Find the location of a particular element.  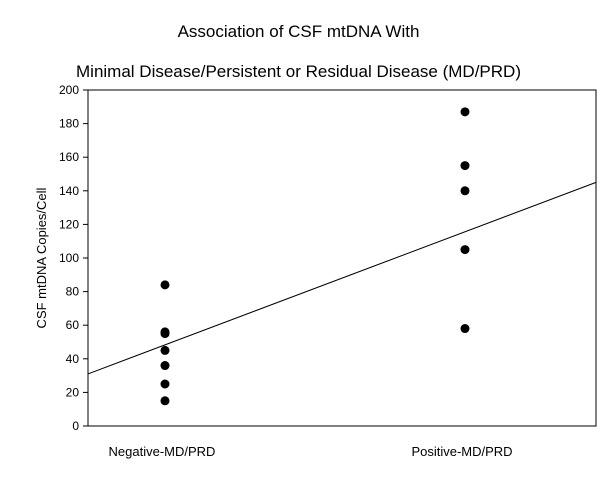

y-tick-label: 60 is located at coordinates (73, 325).